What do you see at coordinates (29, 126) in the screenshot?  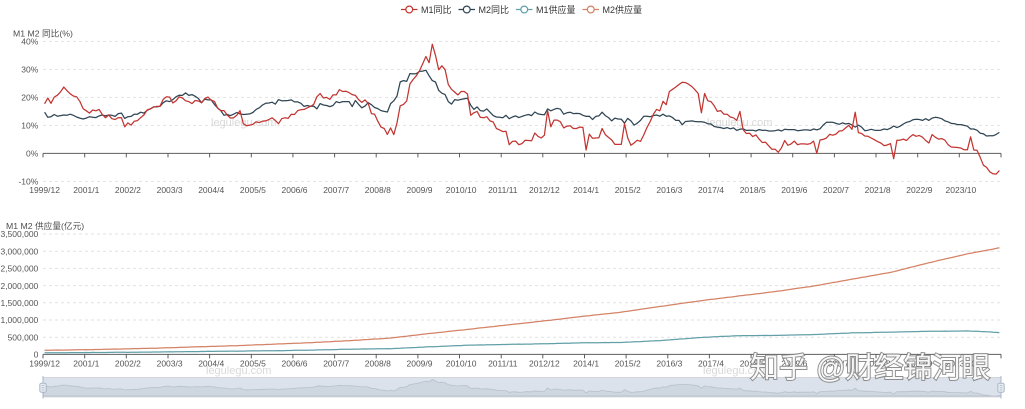 I see `svg-text: 10%` at bounding box center [29, 126].